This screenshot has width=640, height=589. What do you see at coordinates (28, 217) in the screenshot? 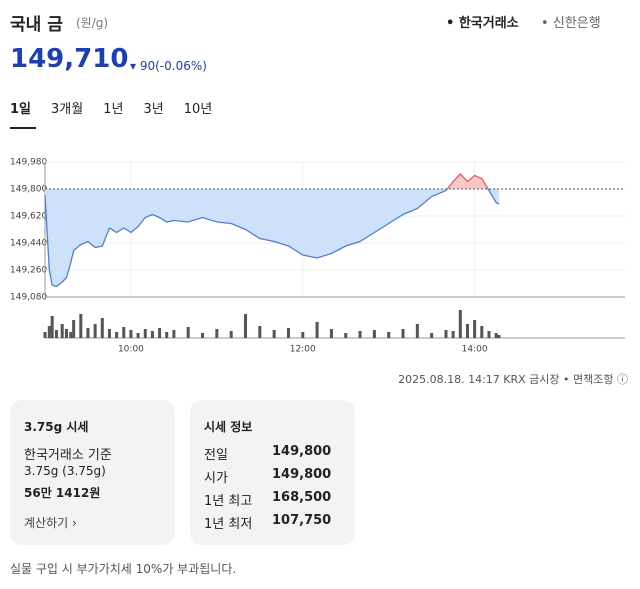
I see `y-tick-label: 149,620` at bounding box center [28, 217].